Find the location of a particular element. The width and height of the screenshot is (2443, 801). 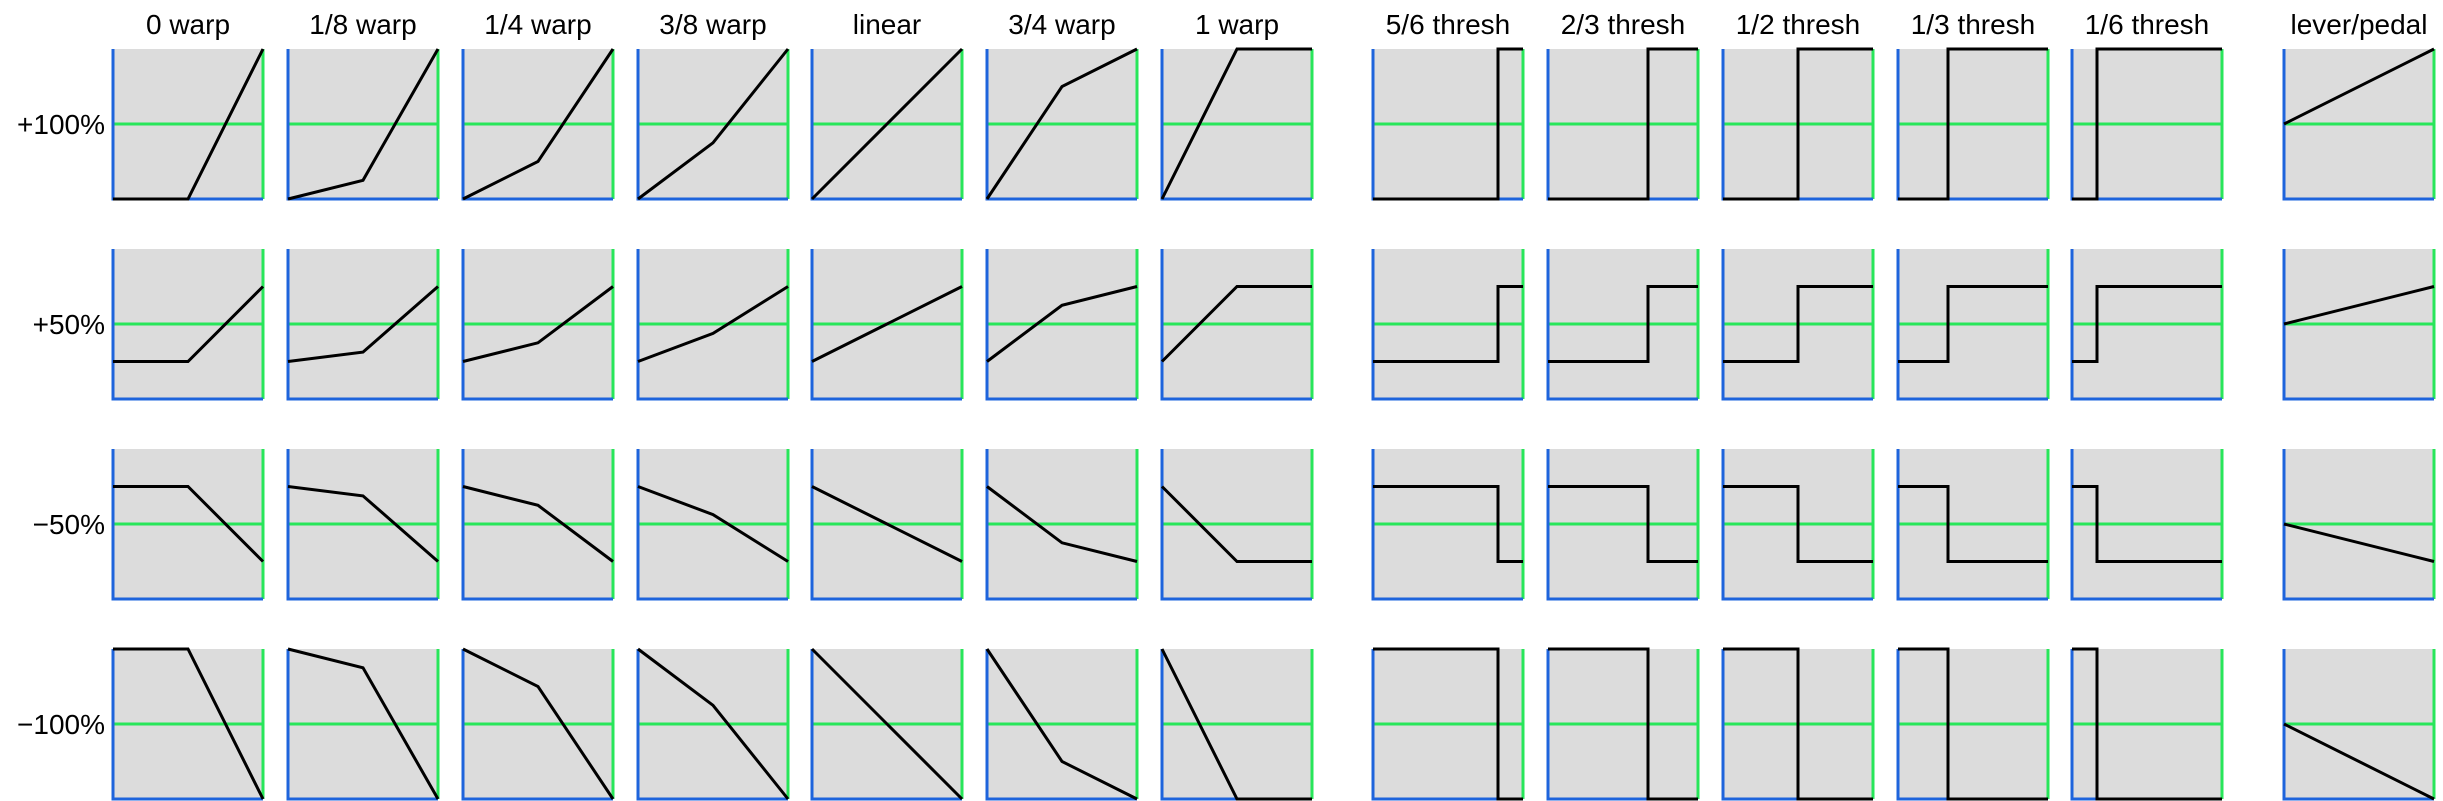

column-label: 5/6 thresh is located at coordinates (1448, 24).